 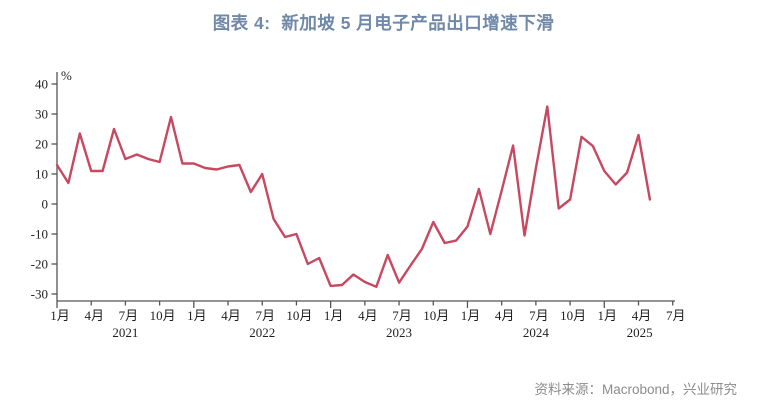 What do you see at coordinates (262, 332) in the screenshot?
I see `axis-tick-label: 2022` at bounding box center [262, 332].